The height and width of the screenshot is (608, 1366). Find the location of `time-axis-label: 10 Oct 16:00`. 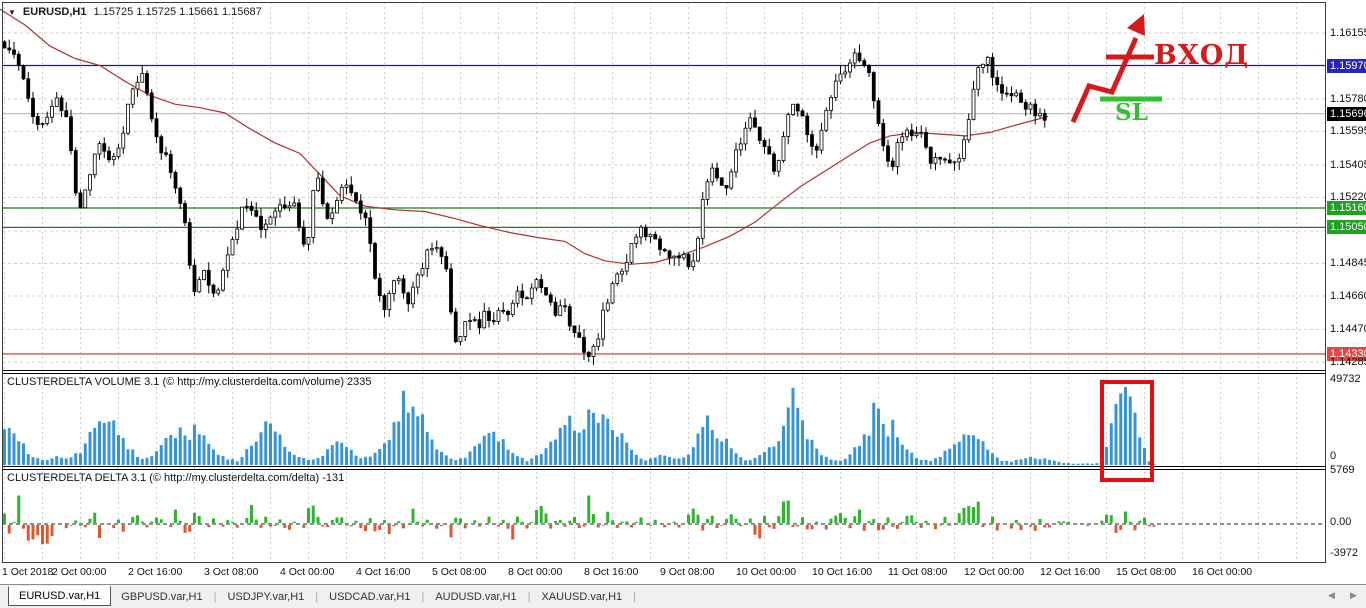

time-axis-label: 10 Oct 16:00 is located at coordinates (842, 572).